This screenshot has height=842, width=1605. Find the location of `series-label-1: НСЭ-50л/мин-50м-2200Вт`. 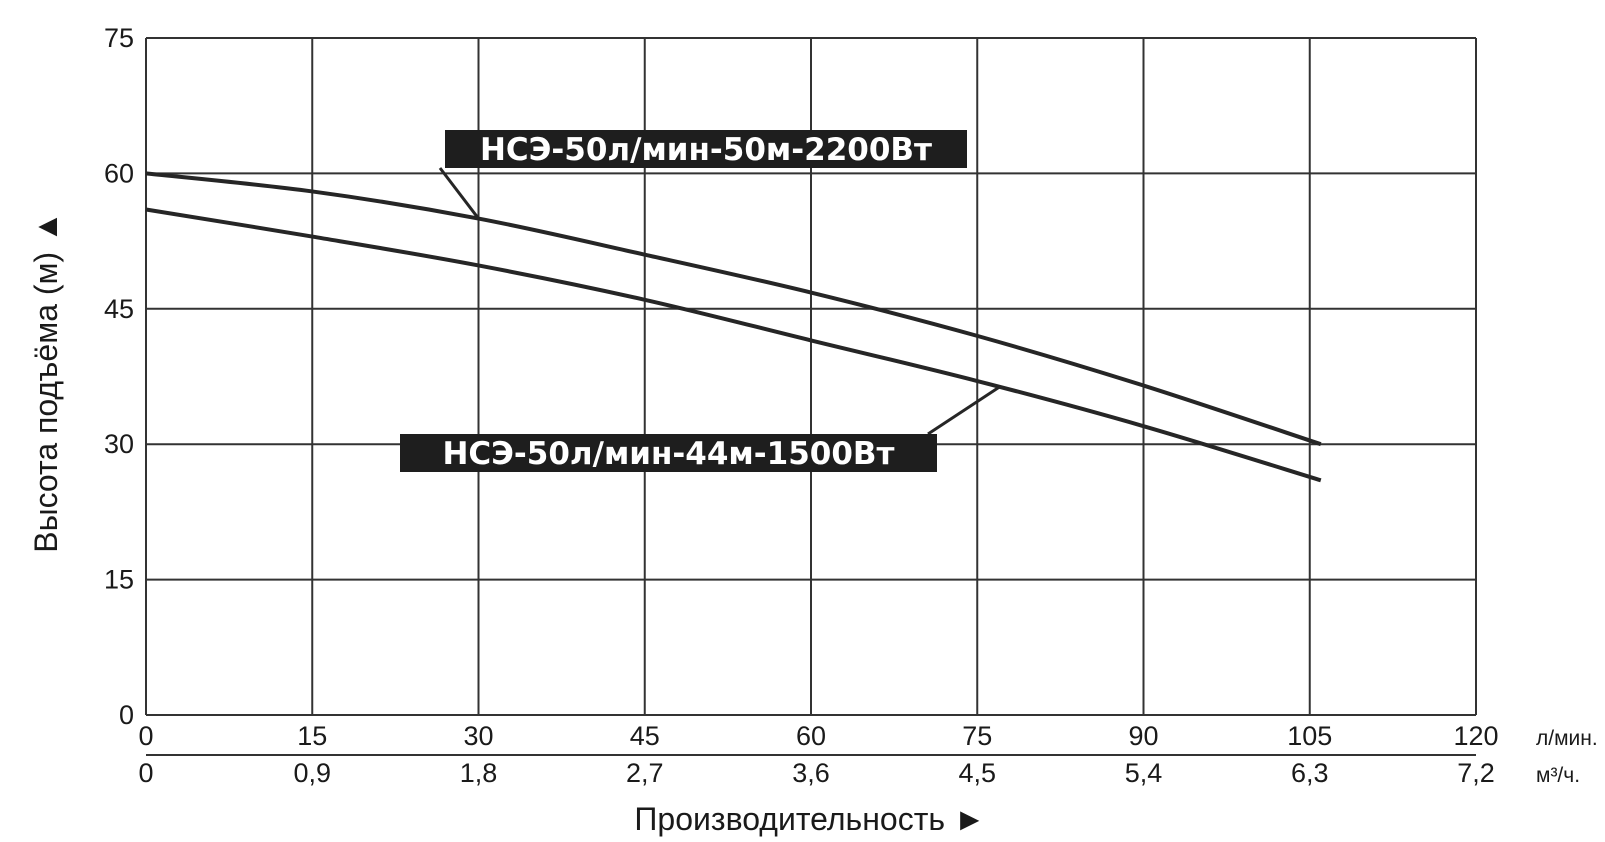

series-label-1: НСЭ-50л/мин-50м-2200Вт is located at coordinates (706, 150).